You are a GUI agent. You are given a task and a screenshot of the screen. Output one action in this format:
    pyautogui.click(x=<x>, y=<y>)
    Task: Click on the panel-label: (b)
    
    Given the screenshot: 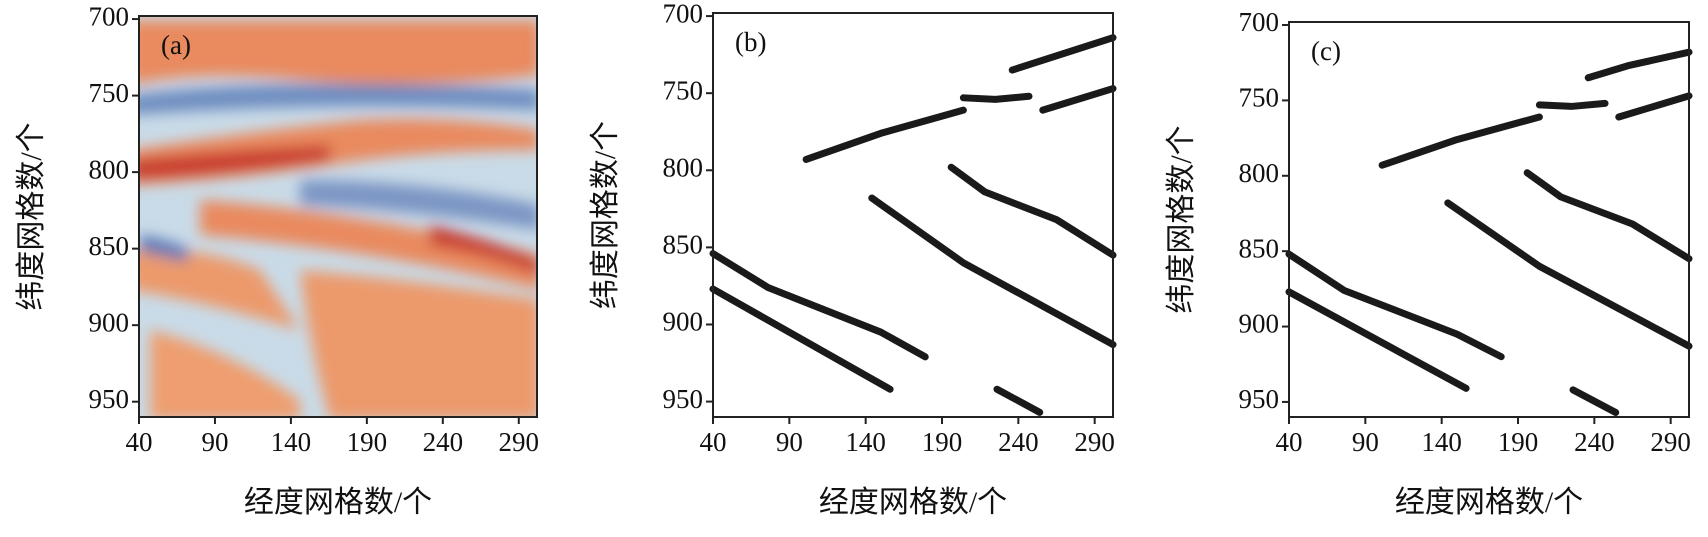 What is the action you would take?
    pyautogui.click(x=750, y=42)
    